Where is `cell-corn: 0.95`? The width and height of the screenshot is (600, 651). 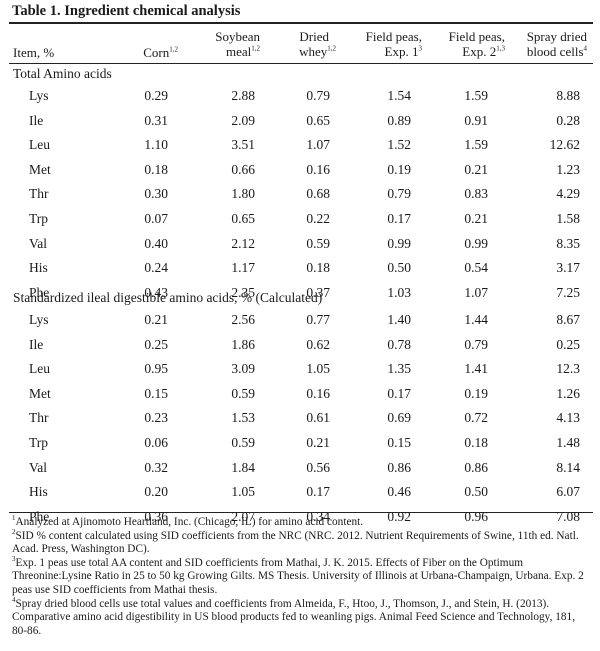 cell-corn: 0.95 is located at coordinates (156, 369).